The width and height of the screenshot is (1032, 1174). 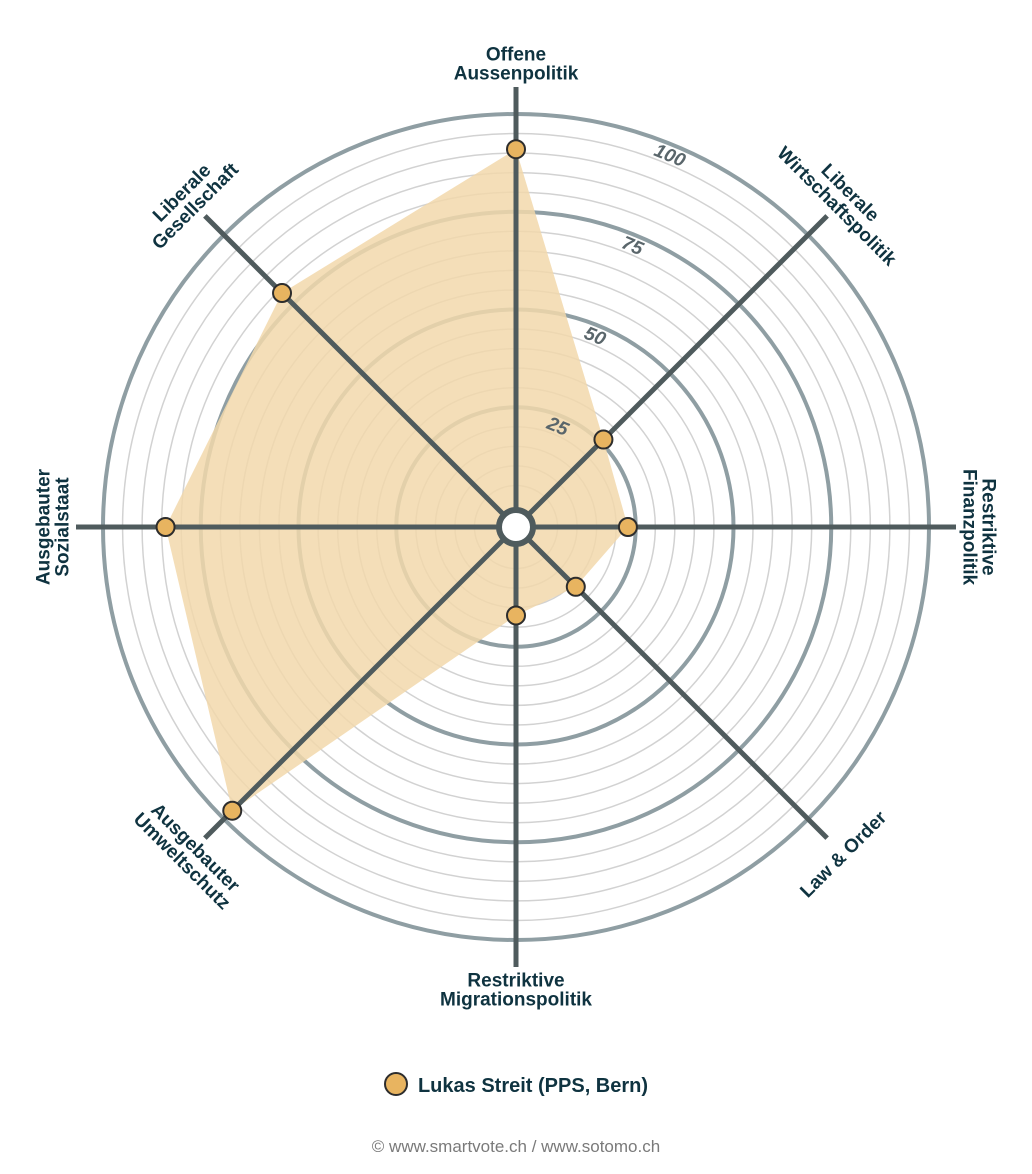 I want to click on footer-credit: © www.smartvote.ch / www.sotomo.ch, so click(x=516, y=1146).